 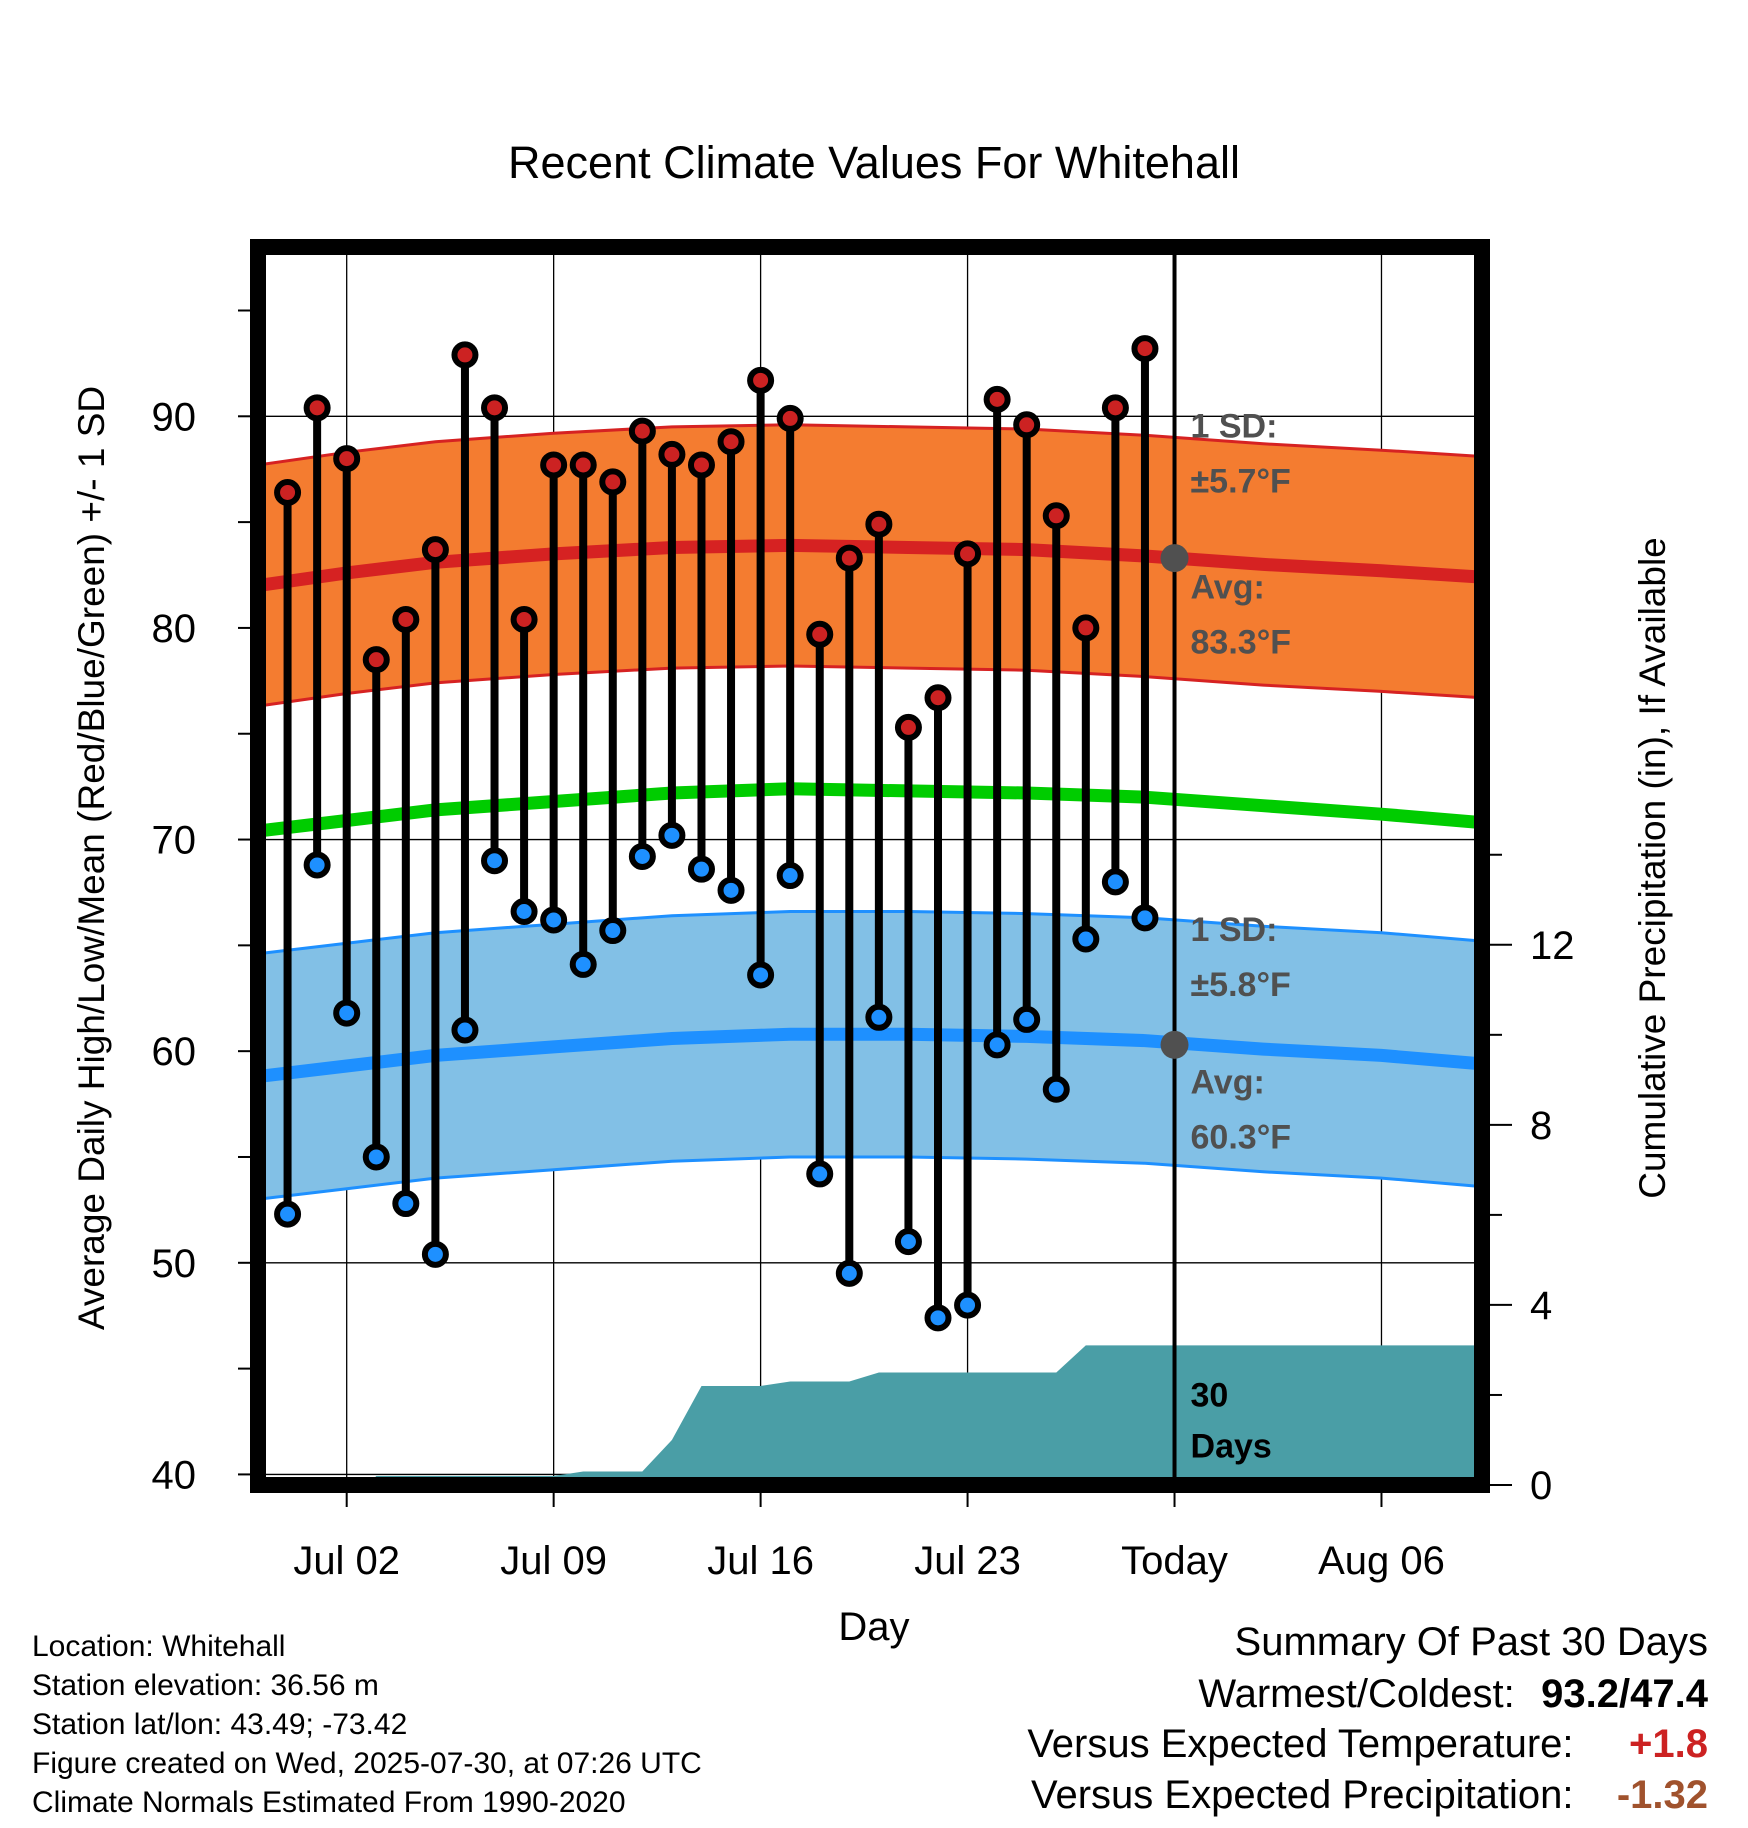 I want to click on window-label-number: 30, so click(x=1210, y=1396).